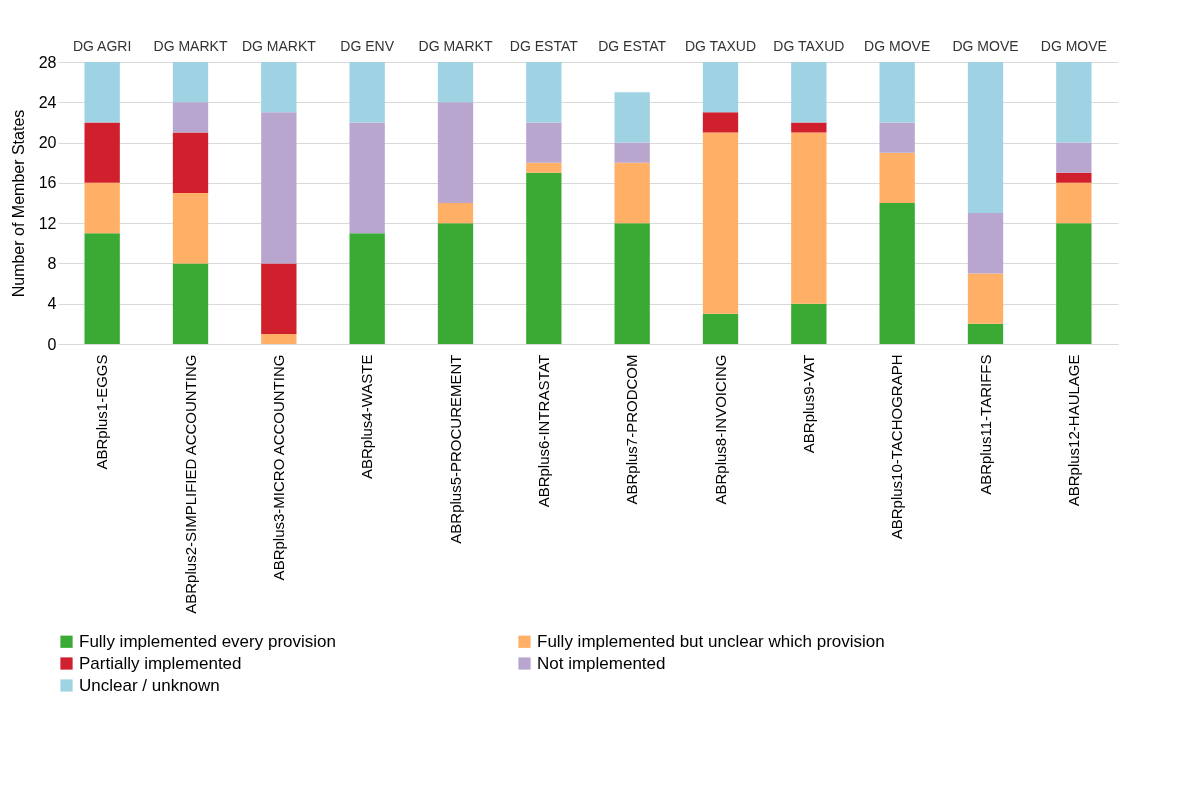 This screenshot has height=791, width=1181. I want to click on y-tick-label: 16, so click(47, 183).